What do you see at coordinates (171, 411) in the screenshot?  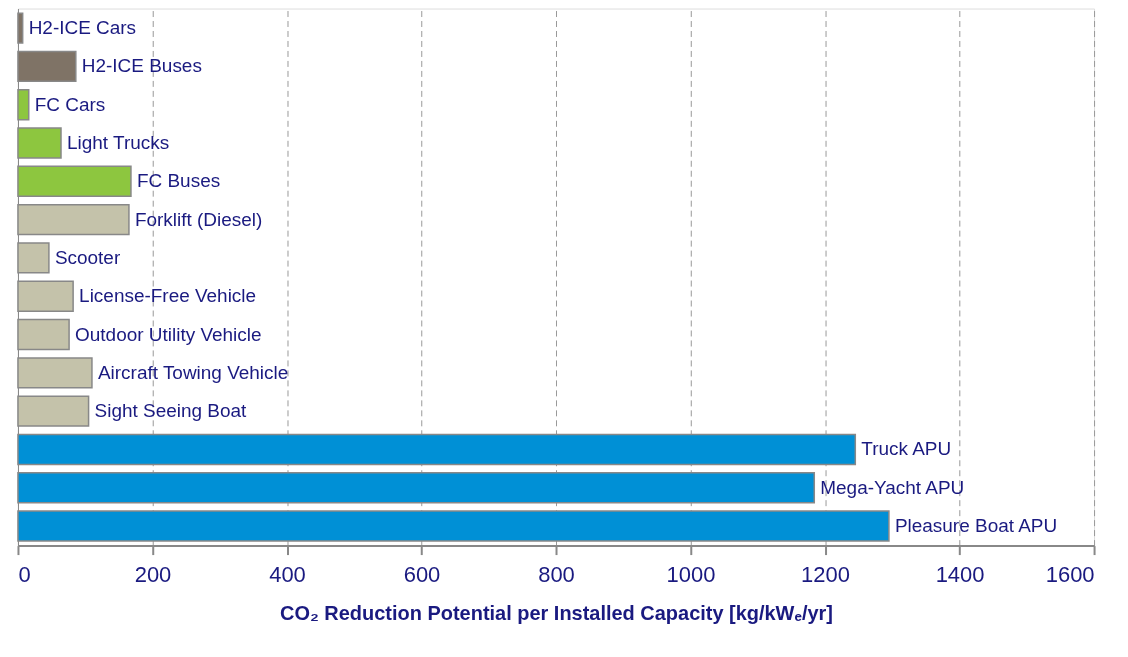 I see `y-tick-label: Sight Seeing Boat` at bounding box center [171, 411].